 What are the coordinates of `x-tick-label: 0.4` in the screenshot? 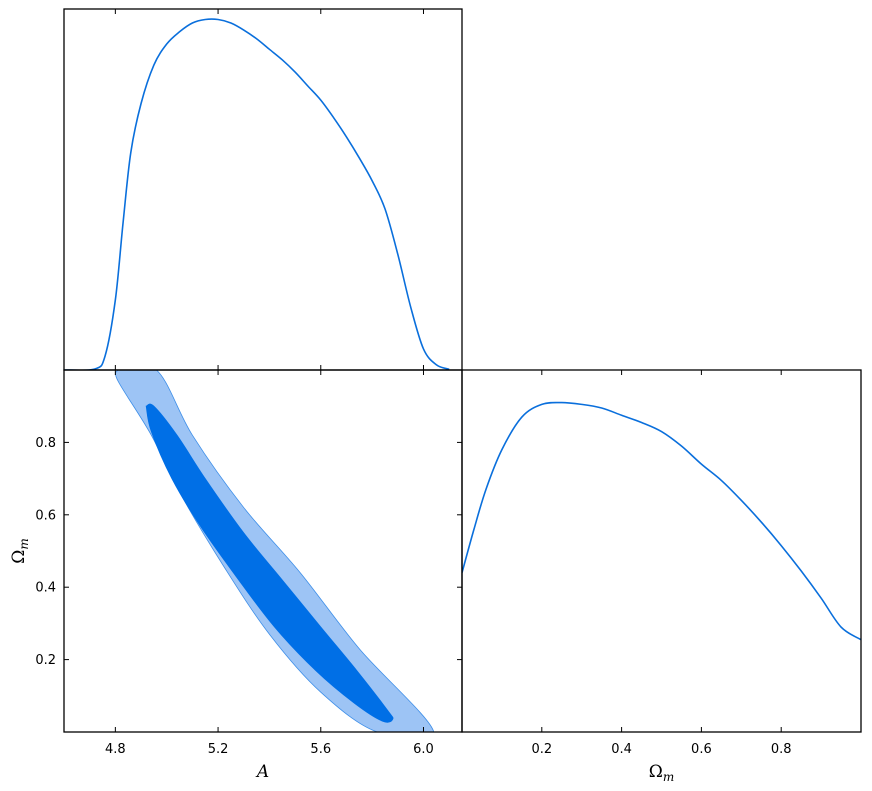 It's located at (621, 749).